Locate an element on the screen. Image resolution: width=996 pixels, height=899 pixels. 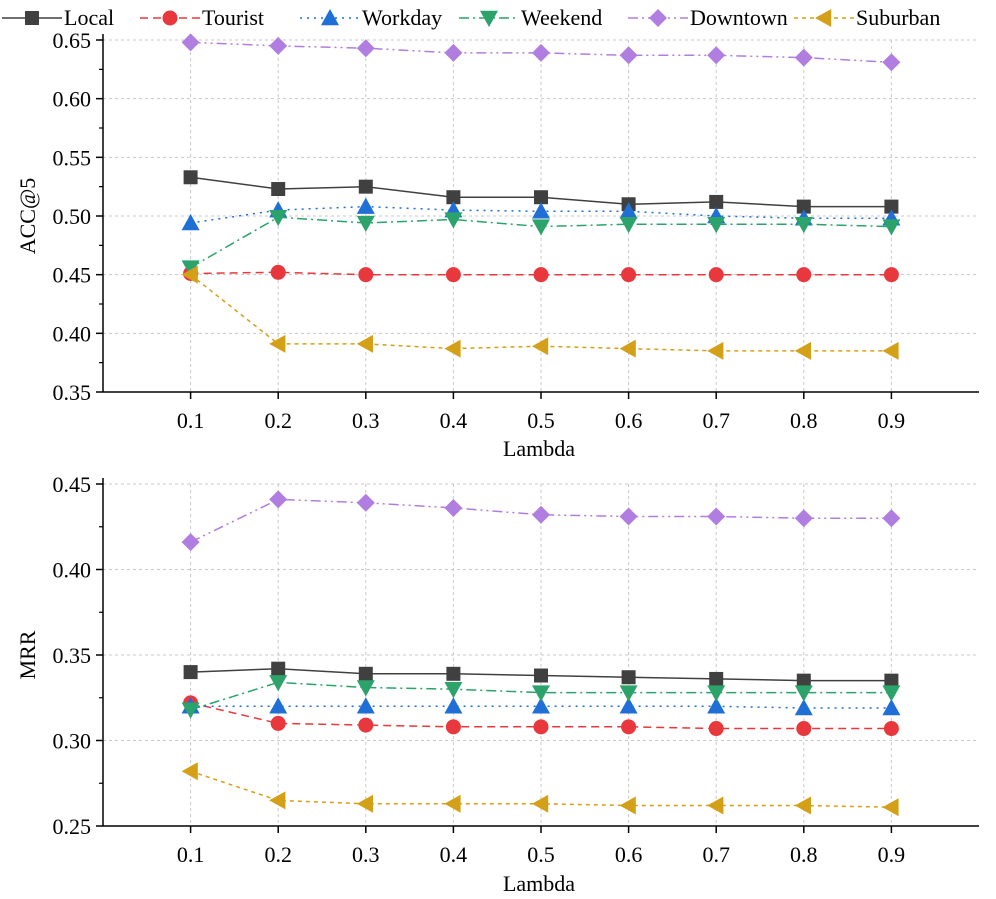
legend-marker-suburban is located at coordinates (823, 18).